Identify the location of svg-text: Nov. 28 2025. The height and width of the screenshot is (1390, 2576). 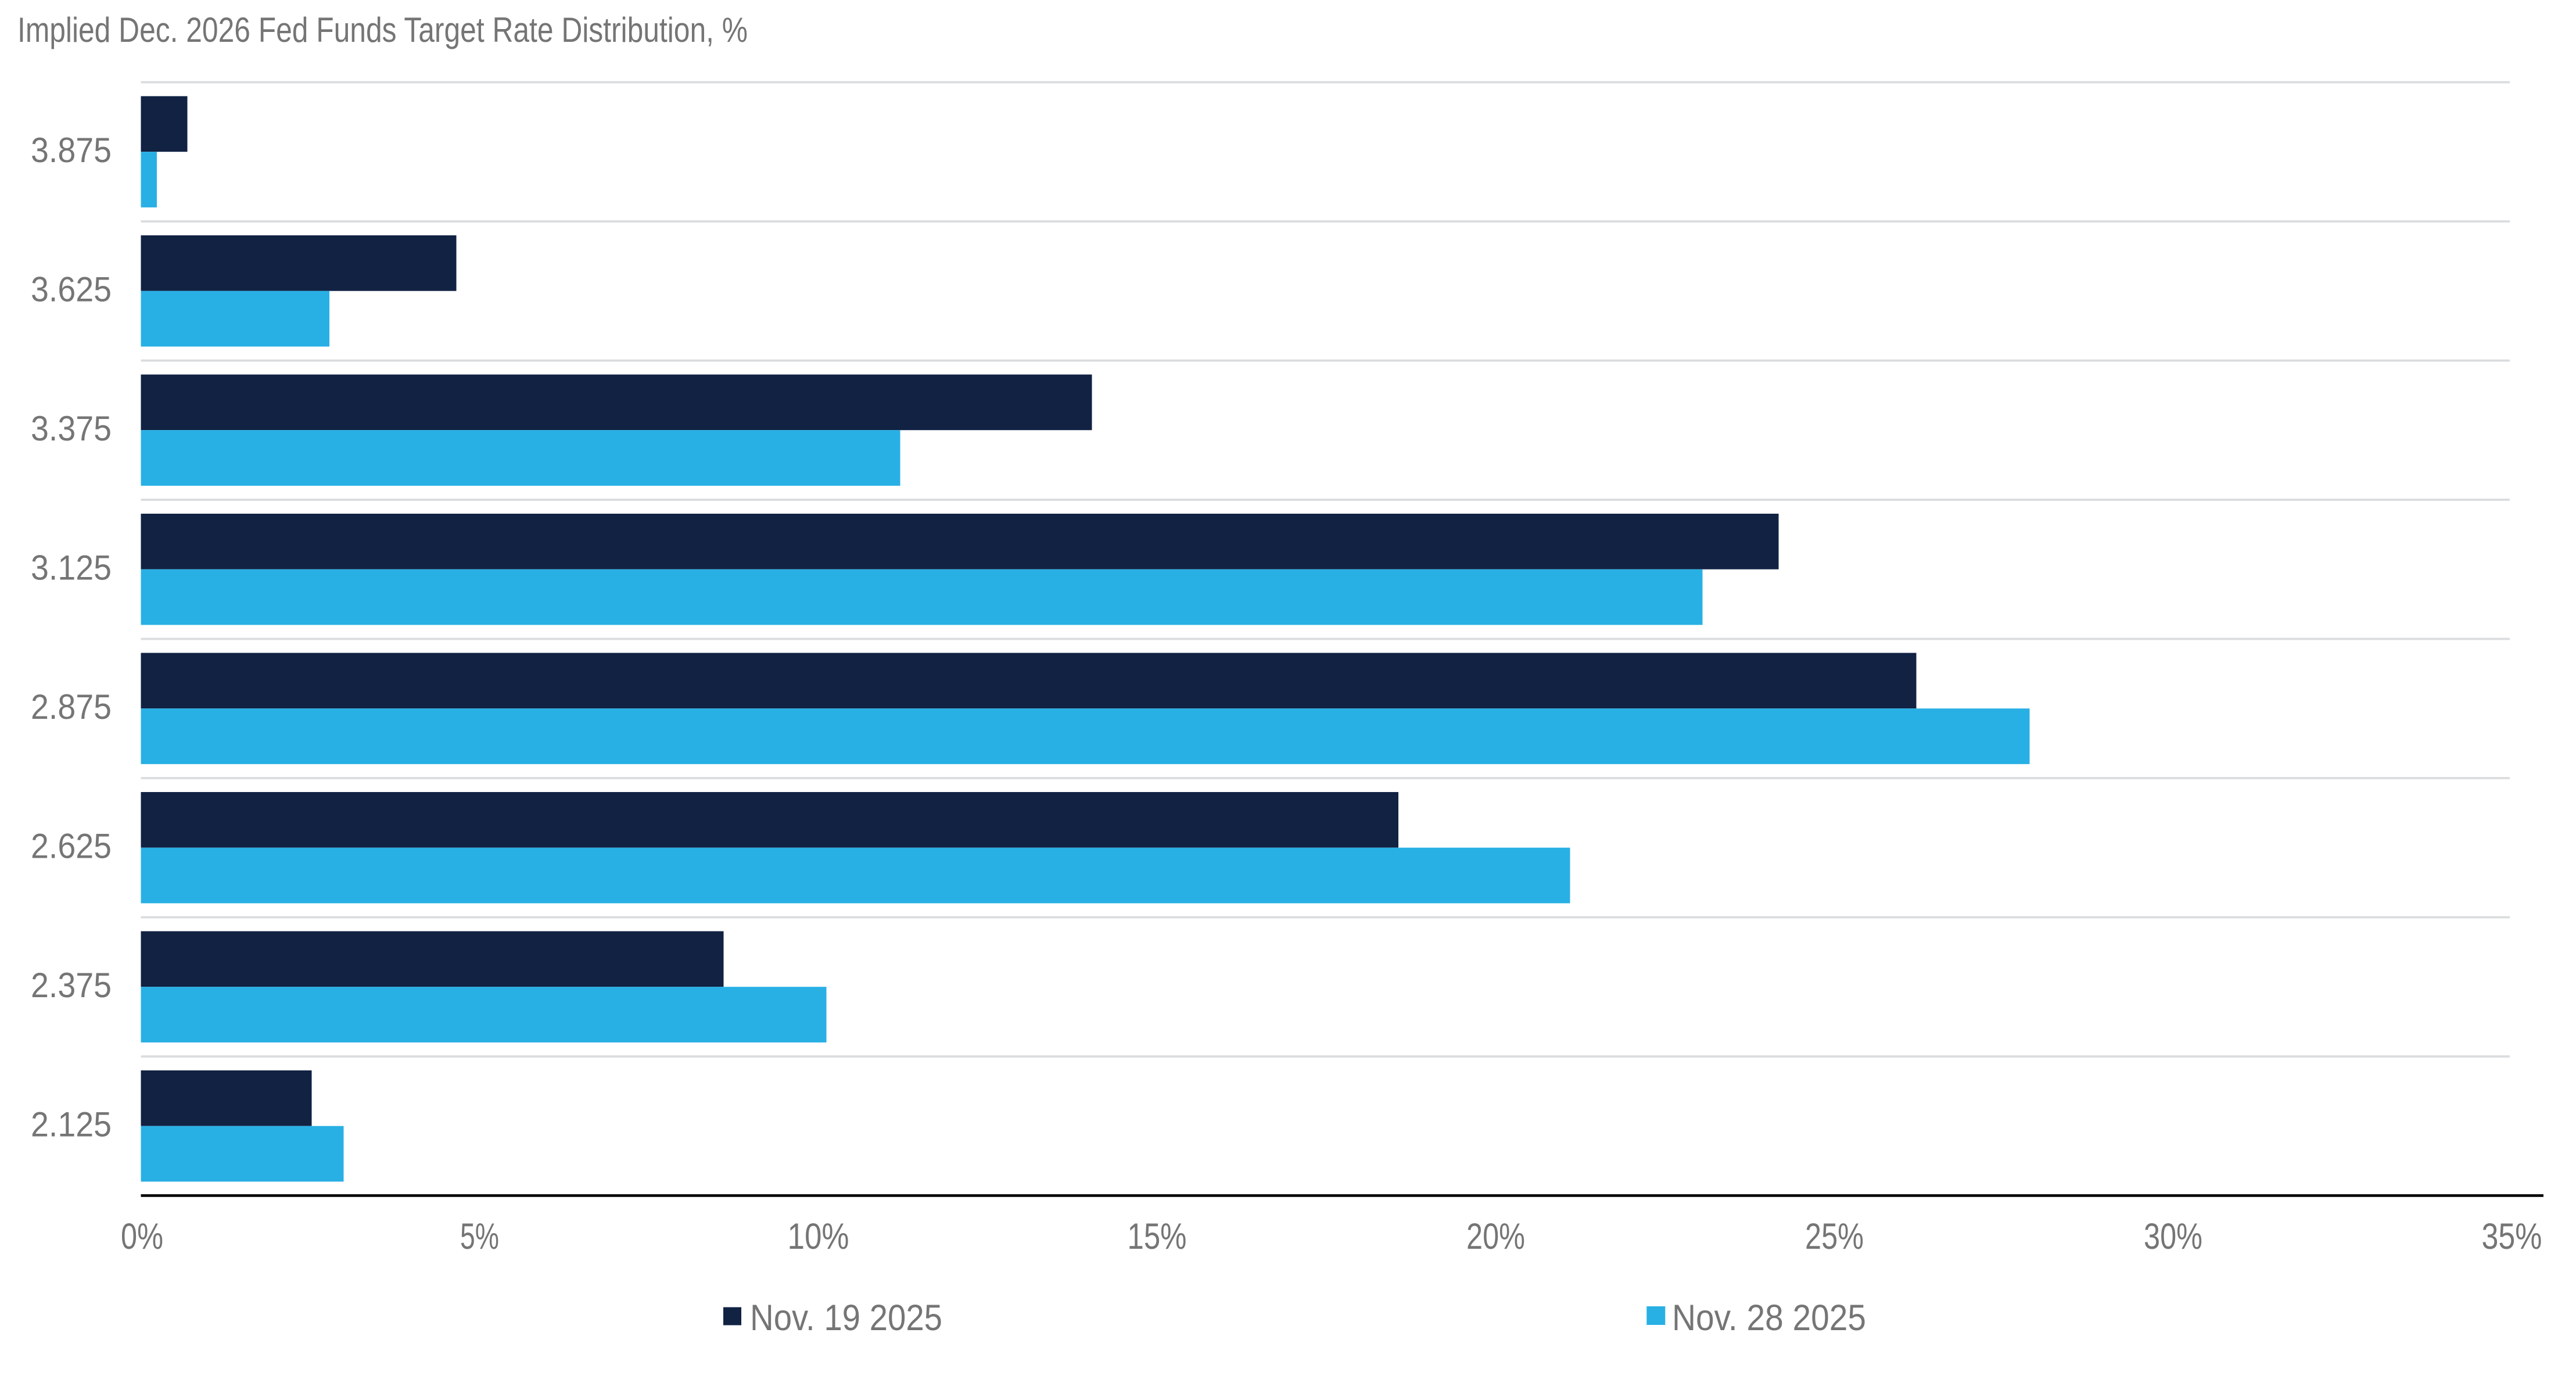
(1769, 1318).